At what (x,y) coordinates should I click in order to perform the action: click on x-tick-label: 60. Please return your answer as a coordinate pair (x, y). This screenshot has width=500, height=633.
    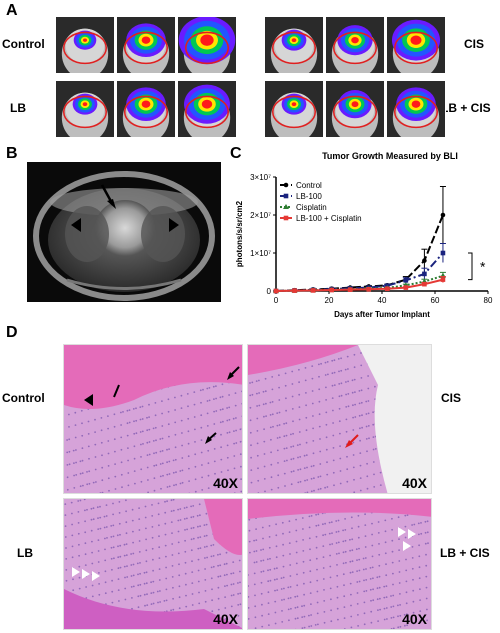
    Looking at the image, I should click on (435, 300).